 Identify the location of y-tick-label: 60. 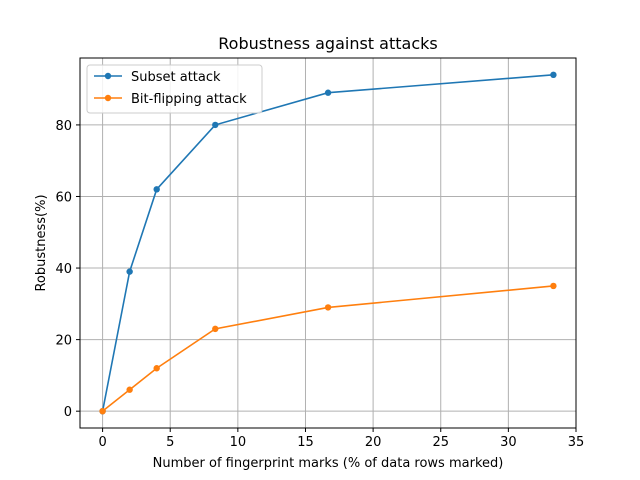
(63, 197).